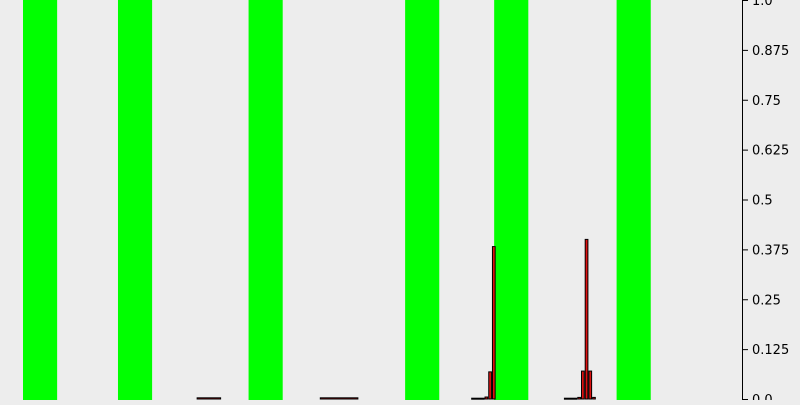 The height and width of the screenshot is (405, 800). What do you see at coordinates (770, 151) in the screenshot?
I see `y-tick-label: 0.625` at bounding box center [770, 151].